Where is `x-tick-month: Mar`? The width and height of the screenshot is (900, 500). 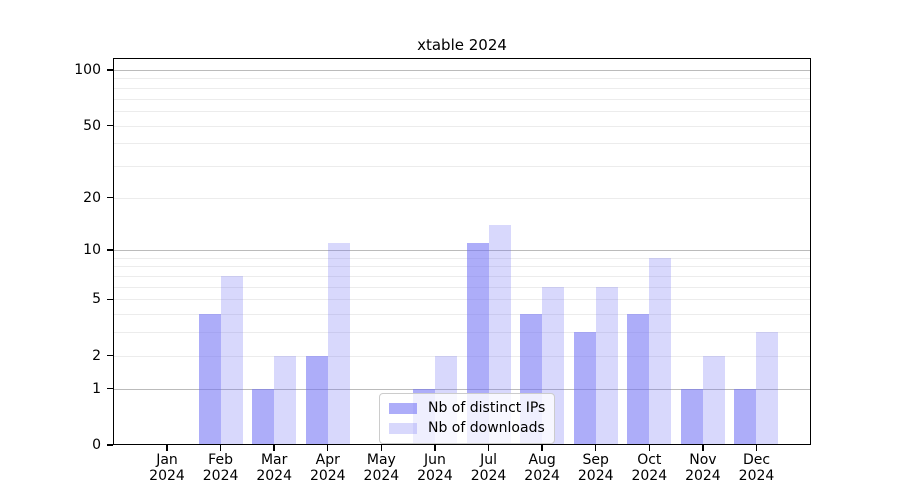
x-tick-month: Mar is located at coordinates (274, 460).